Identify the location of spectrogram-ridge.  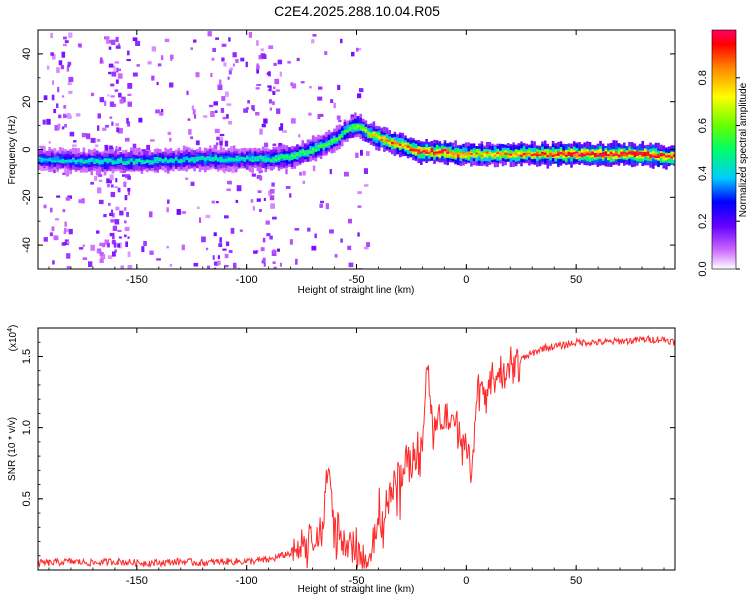
(356, 144).